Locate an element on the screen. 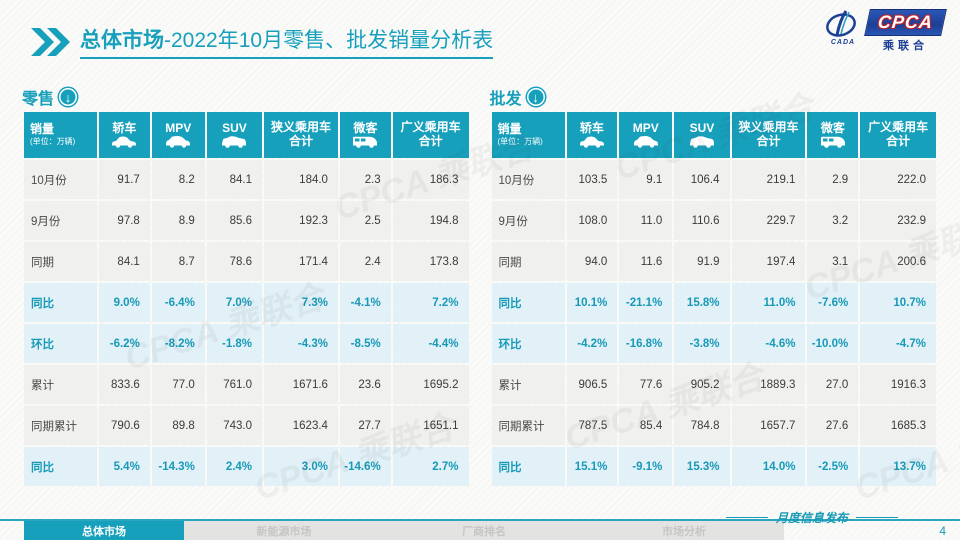 The height and width of the screenshot is (540, 960). cpca-label: CPCA is located at coordinates (905, 22).